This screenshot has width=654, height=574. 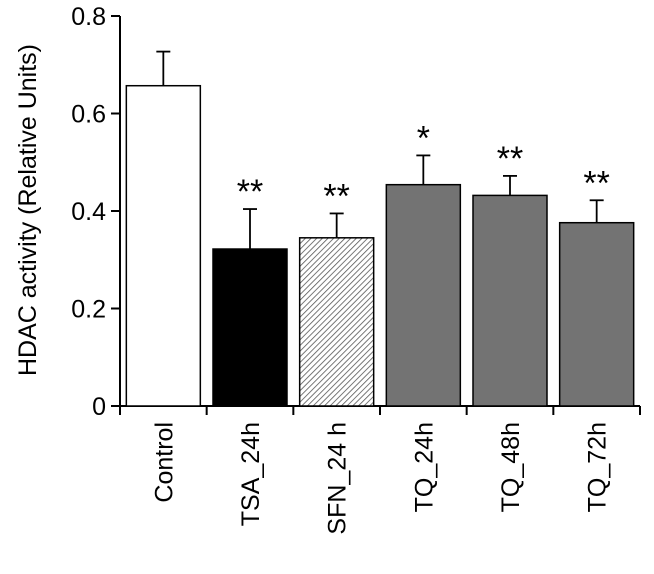 What do you see at coordinates (164, 462) in the screenshot?
I see `category-label: Control` at bounding box center [164, 462].